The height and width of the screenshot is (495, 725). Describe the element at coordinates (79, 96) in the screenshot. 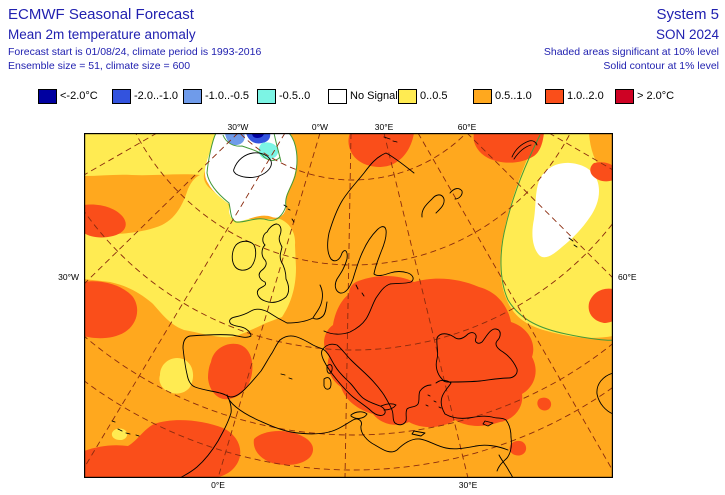

I see `legend-label: <-2.0°C` at that location.